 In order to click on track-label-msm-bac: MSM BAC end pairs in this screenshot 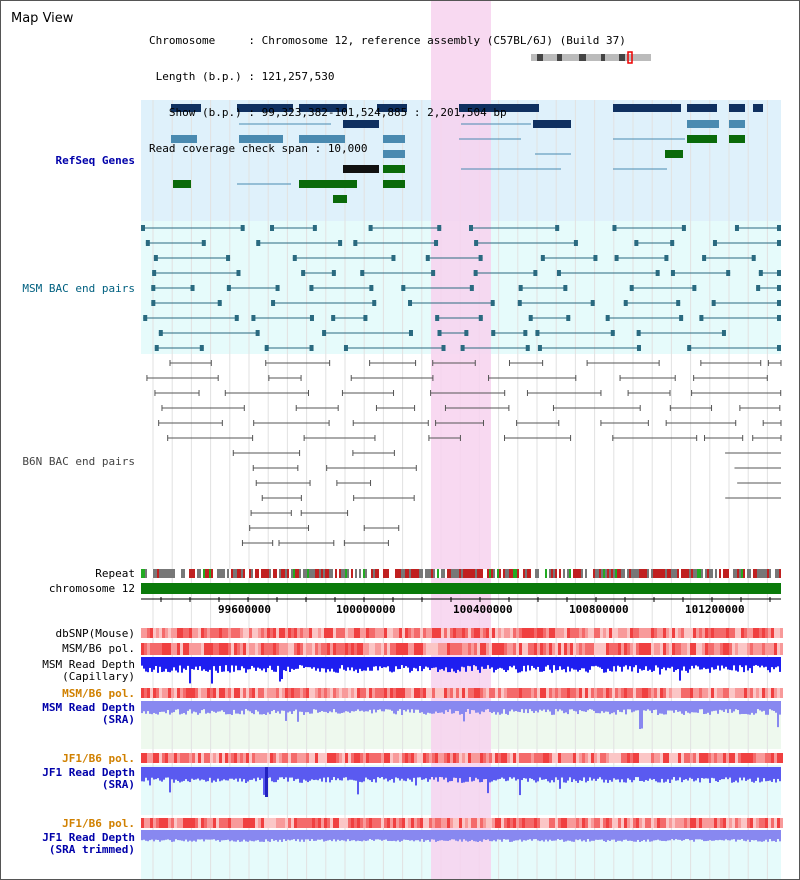, I will do `click(78, 288)`.